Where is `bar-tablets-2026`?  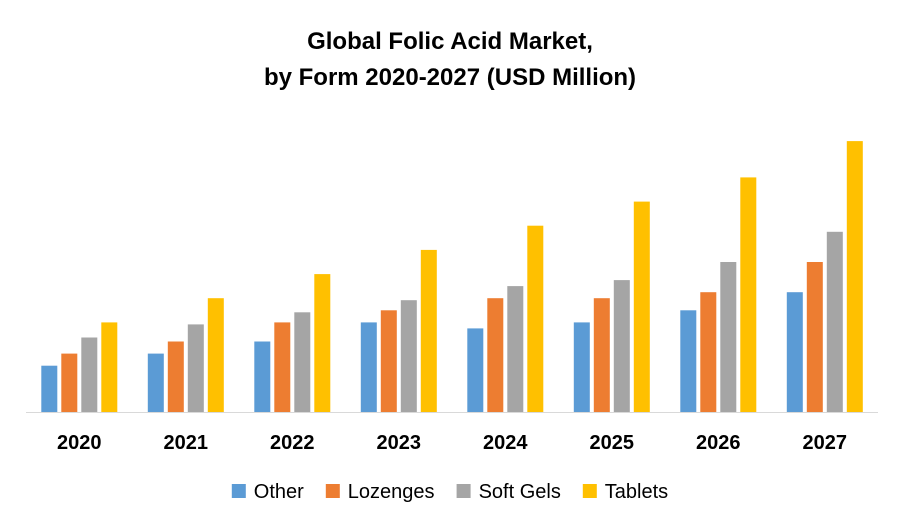 bar-tablets-2026 is located at coordinates (748, 294).